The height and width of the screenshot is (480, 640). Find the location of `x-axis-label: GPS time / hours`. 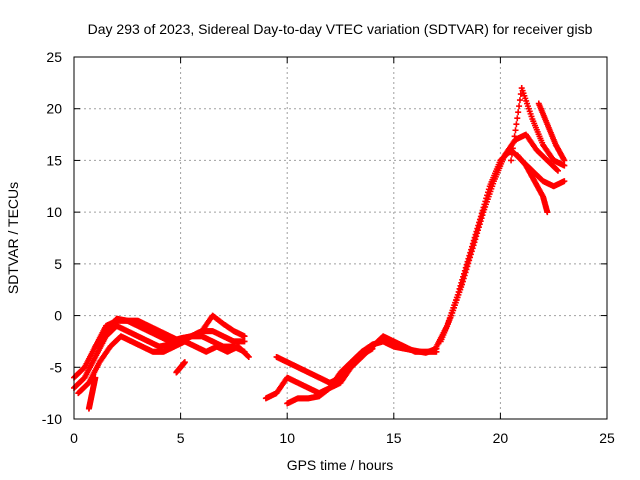

x-axis-label: GPS time / hours is located at coordinates (340, 465).